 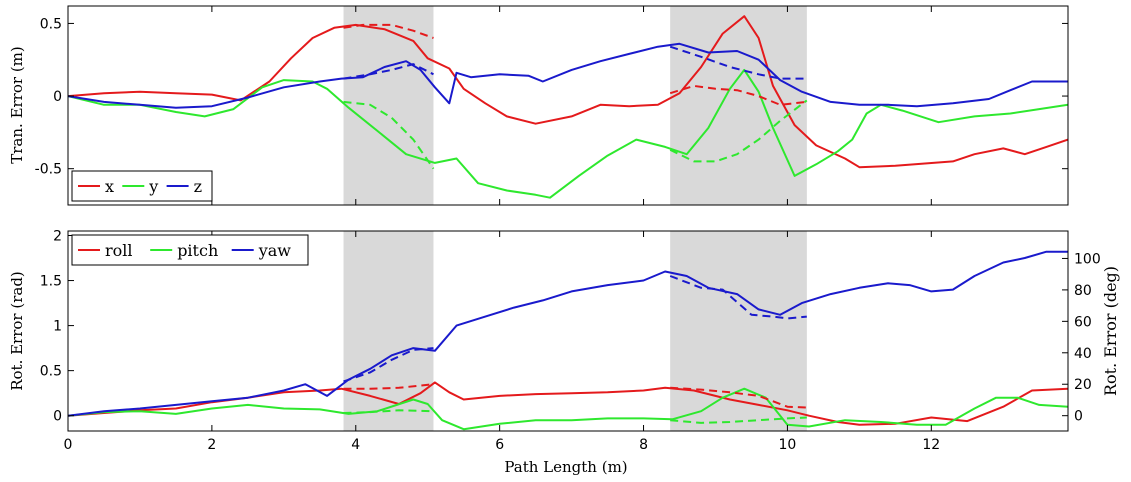 What do you see at coordinates (57, 237) in the screenshot?
I see `bottom-ytick-label-4: 2` at bounding box center [57, 237].